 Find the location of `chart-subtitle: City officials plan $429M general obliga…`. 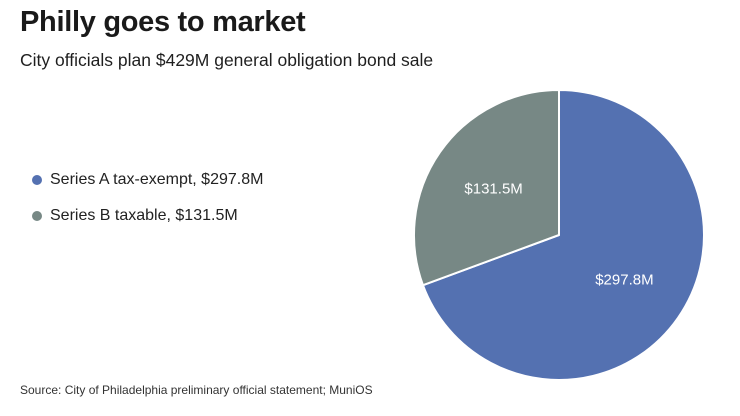

chart-subtitle: City officials plan $429M general obliga… is located at coordinates (227, 60).